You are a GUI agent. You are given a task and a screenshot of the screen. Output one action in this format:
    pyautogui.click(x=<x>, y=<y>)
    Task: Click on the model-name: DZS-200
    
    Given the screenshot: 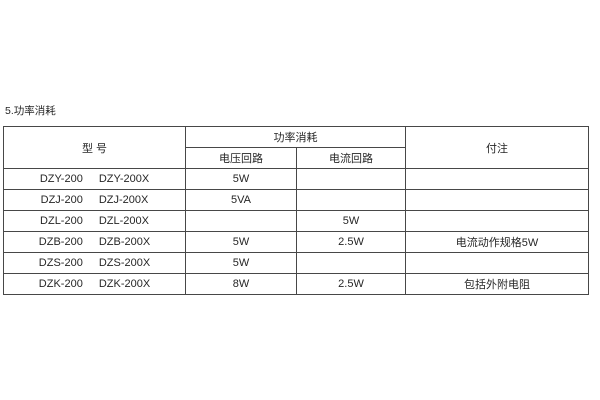 What is the action you would take?
    pyautogui.click(x=60, y=263)
    